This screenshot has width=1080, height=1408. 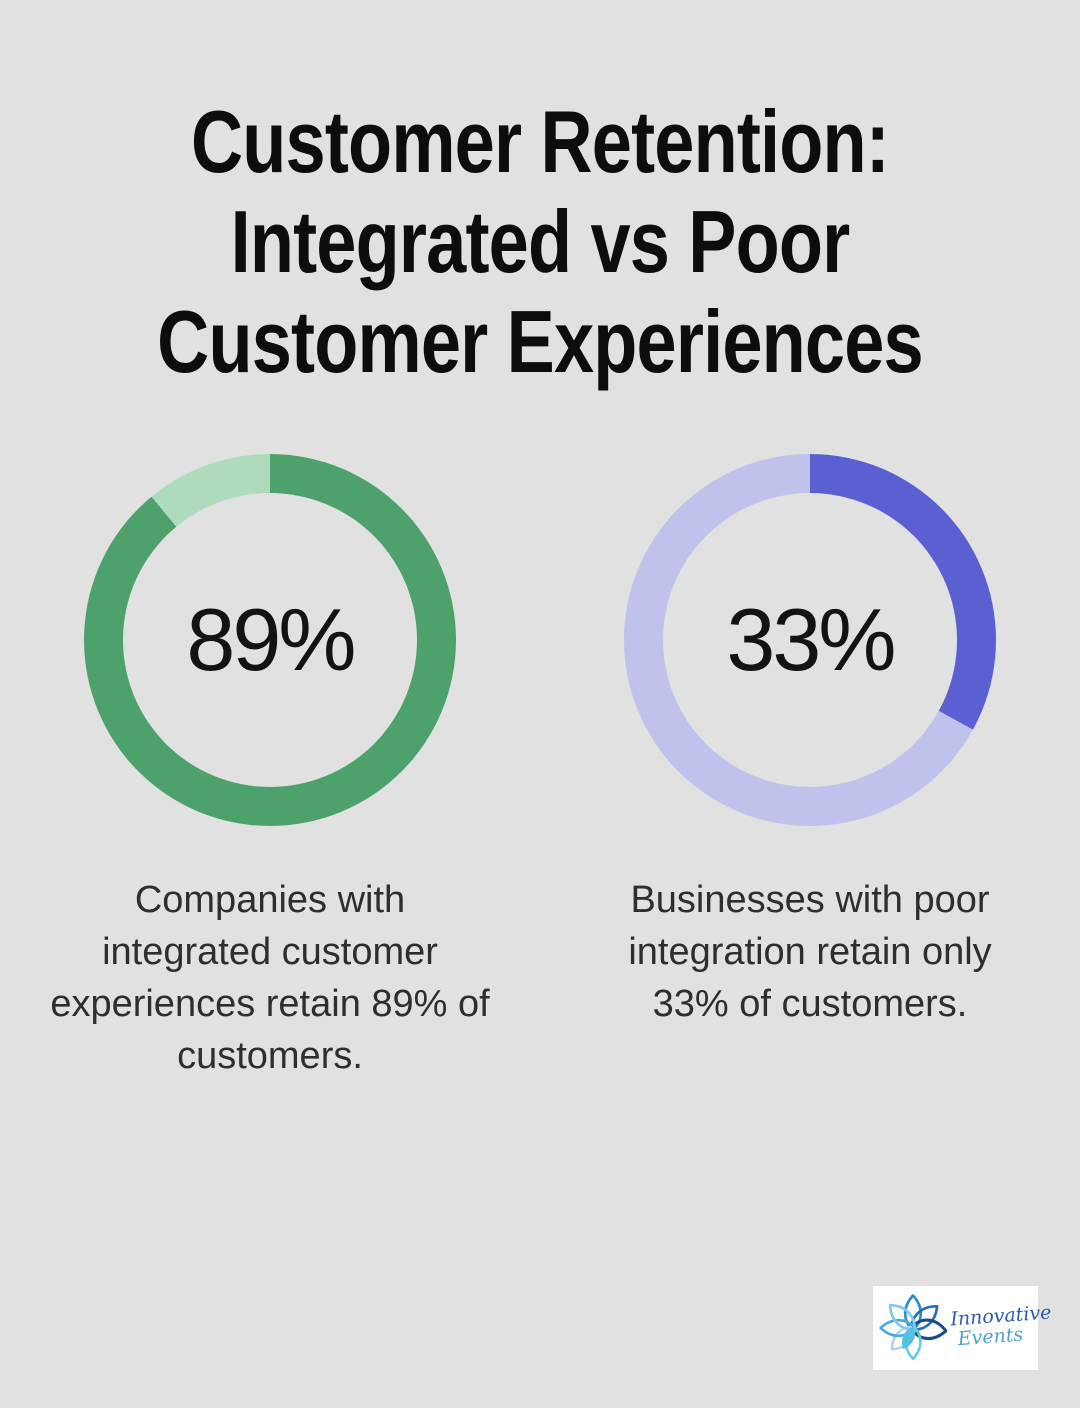 I want to click on lotus-flower-icon, so click(x=913, y=1327).